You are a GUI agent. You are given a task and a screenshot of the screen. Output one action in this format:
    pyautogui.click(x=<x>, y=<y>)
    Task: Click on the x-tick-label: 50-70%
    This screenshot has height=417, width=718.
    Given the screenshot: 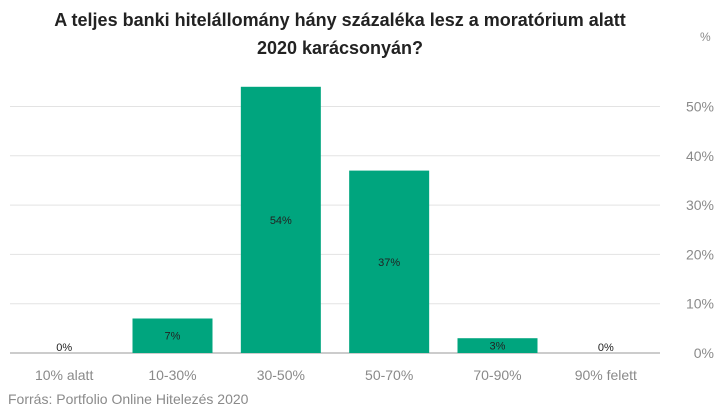 What is the action you would take?
    pyautogui.click(x=389, y=375)
    